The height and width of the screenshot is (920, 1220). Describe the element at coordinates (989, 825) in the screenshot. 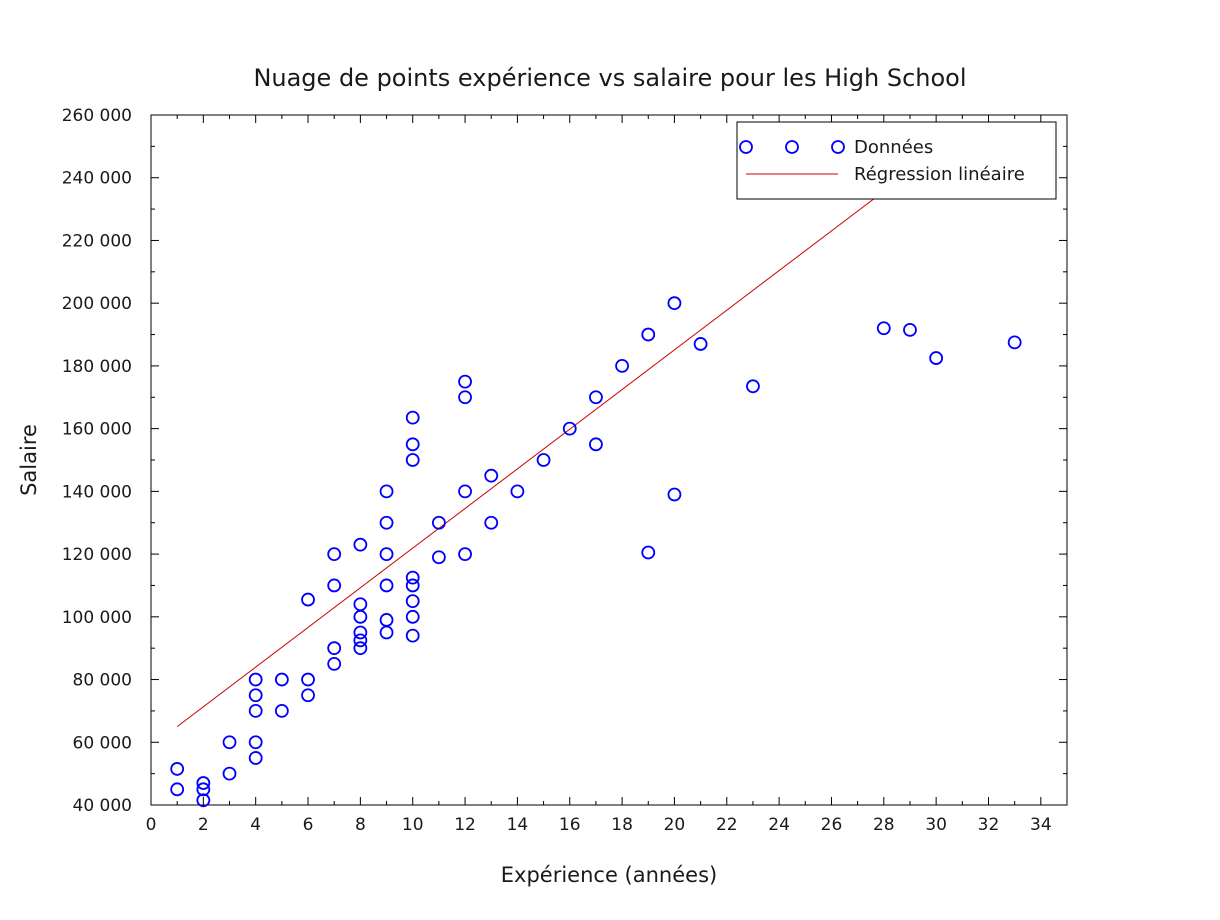

I see `x-tick-label: 32` at that location.